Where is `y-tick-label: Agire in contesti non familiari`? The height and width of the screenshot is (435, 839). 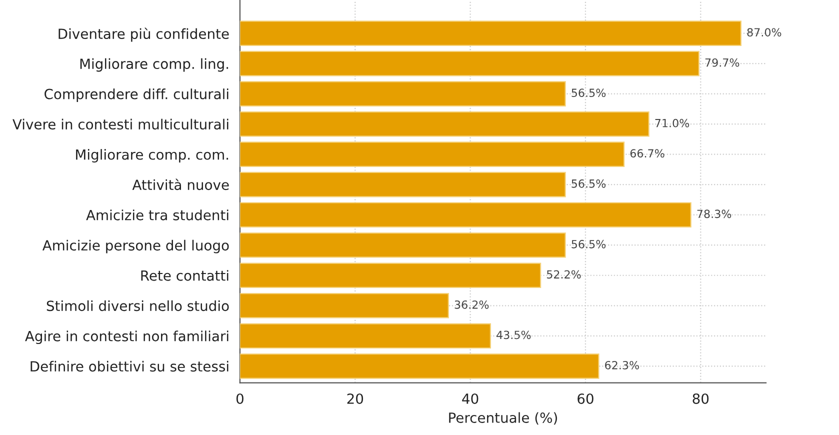
y-tick-label: Agire in contesti non familiari is located at coordinates (126, 337).